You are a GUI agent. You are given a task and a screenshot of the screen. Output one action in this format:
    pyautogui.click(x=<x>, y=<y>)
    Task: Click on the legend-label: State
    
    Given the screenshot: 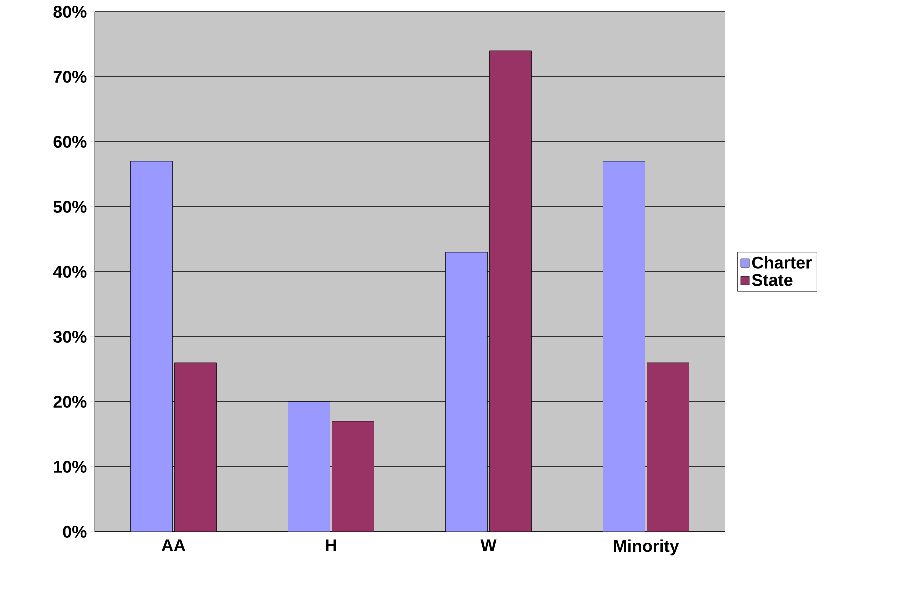 What is the action you would take?
    pyautogui.click(x=772, y=280)
    